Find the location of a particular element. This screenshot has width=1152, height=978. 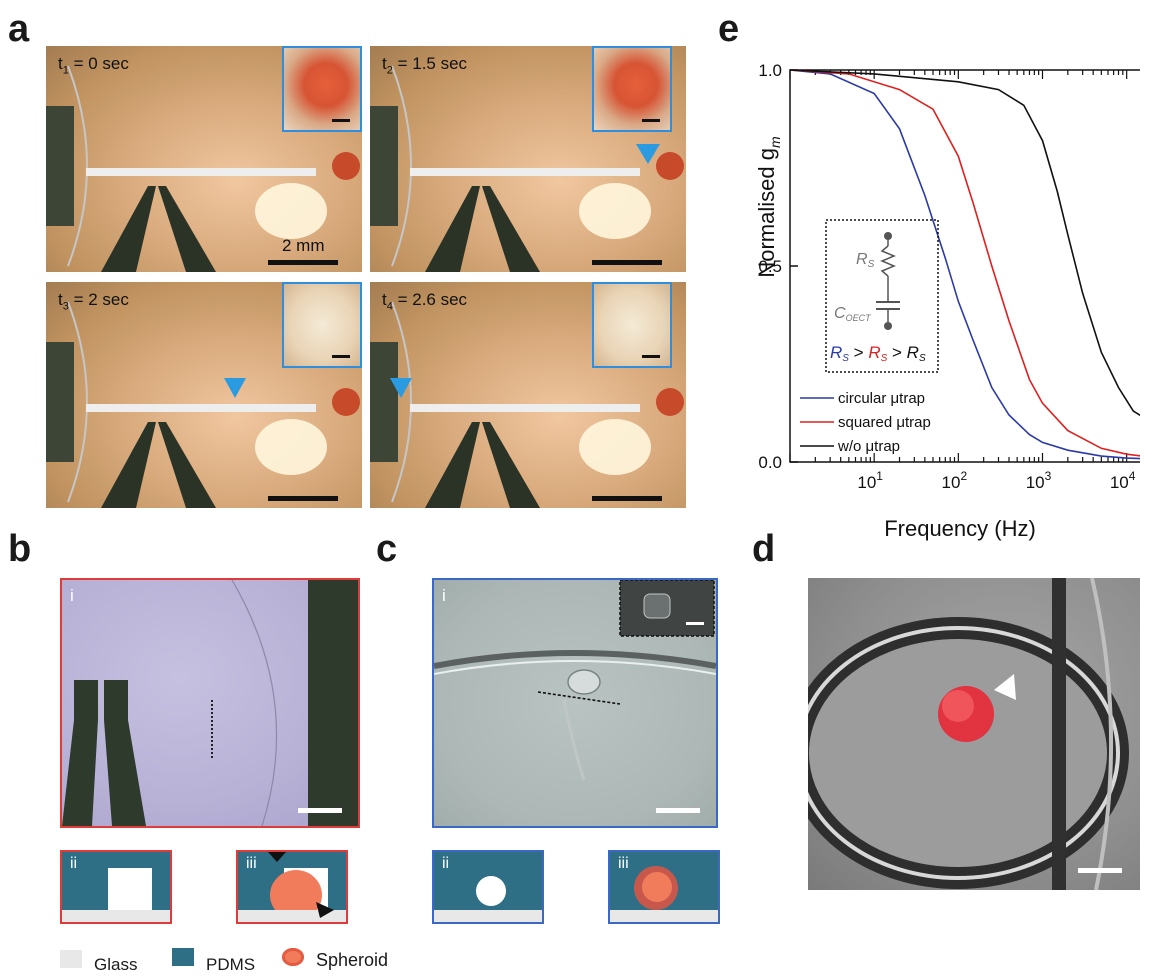

schematic-c-iii: iii is located at coordinates (664, 887).